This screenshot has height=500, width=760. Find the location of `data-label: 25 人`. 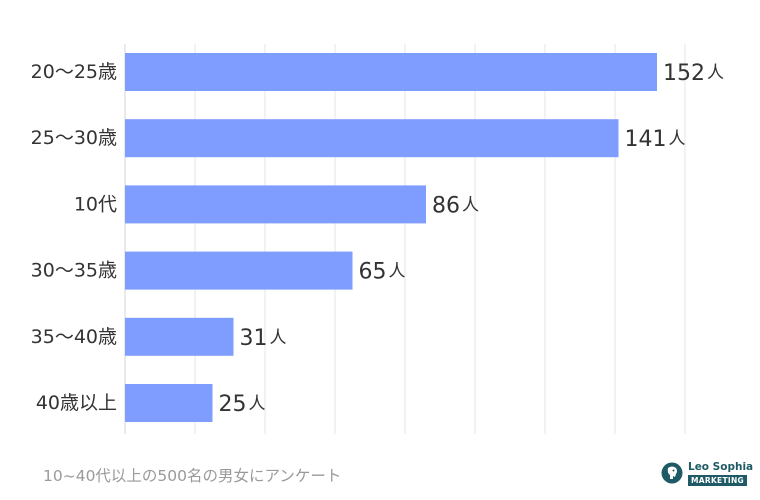

data-label: 25 人 is located at coordinates (242, 404).